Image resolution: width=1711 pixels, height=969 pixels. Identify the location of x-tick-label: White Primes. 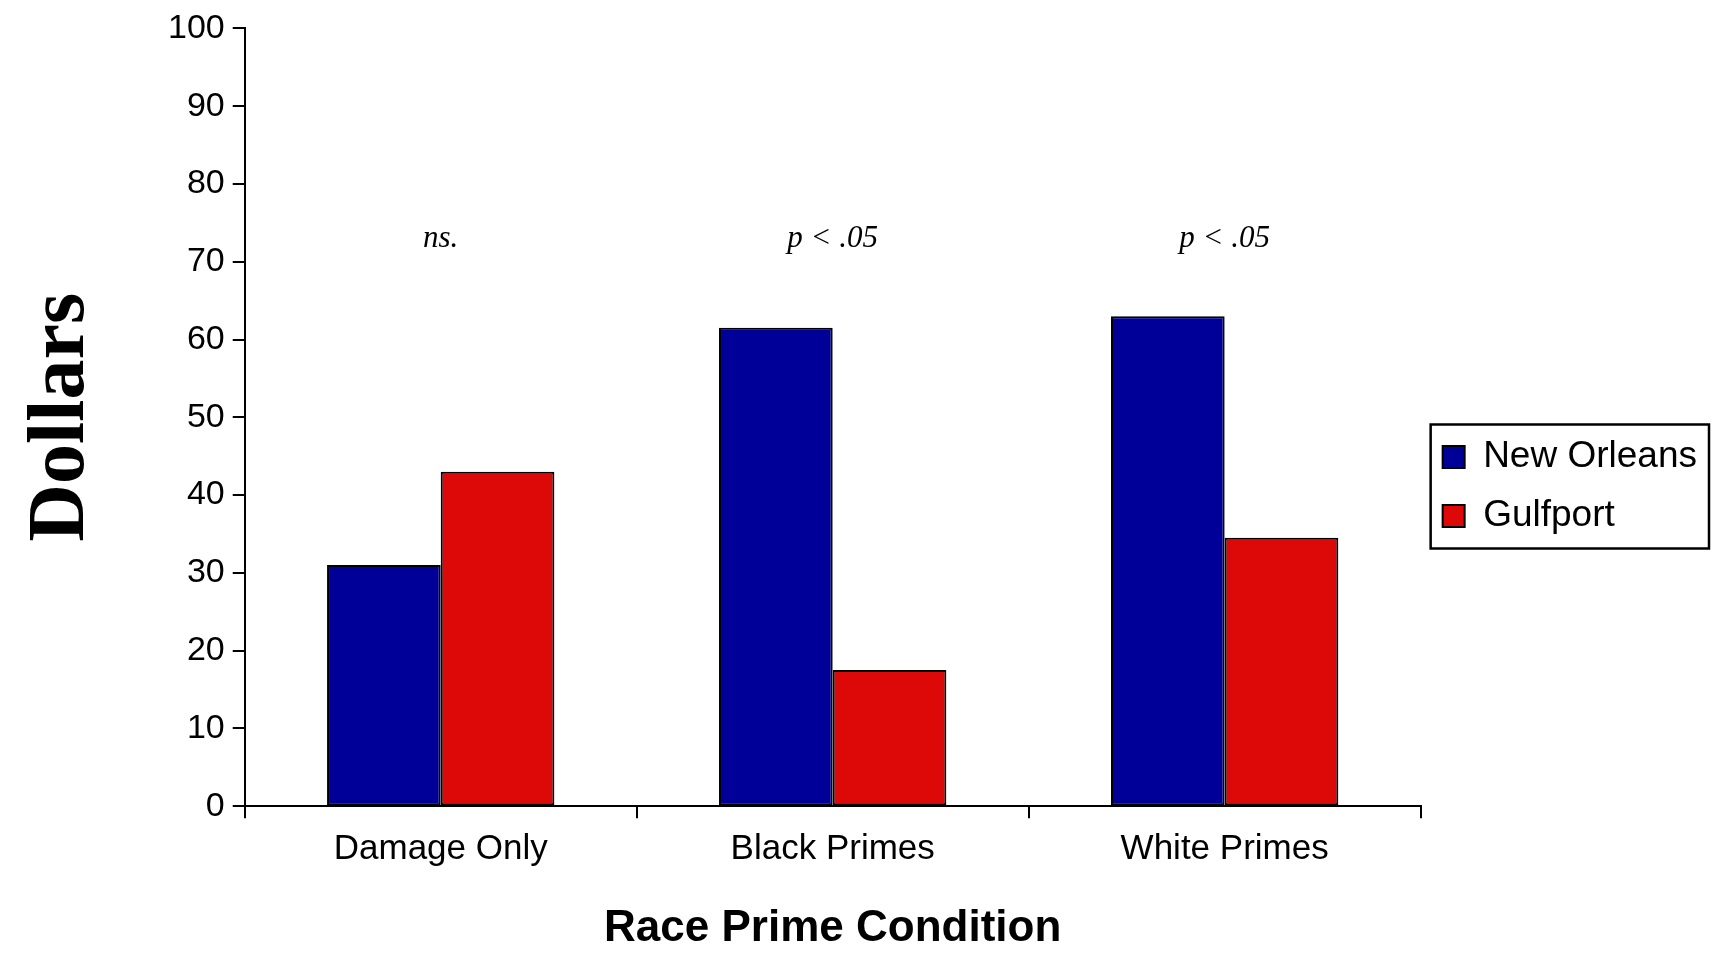
(1224, 846).